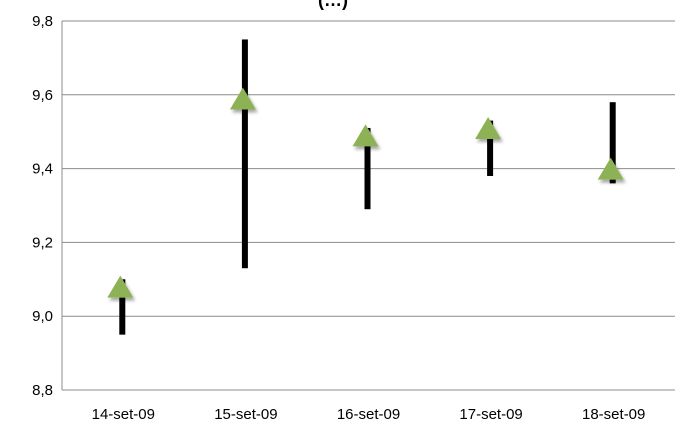 The height and width of the screenshot is (434, 683). I want to click on y-tick-label: 9,8, so click(42, 21).